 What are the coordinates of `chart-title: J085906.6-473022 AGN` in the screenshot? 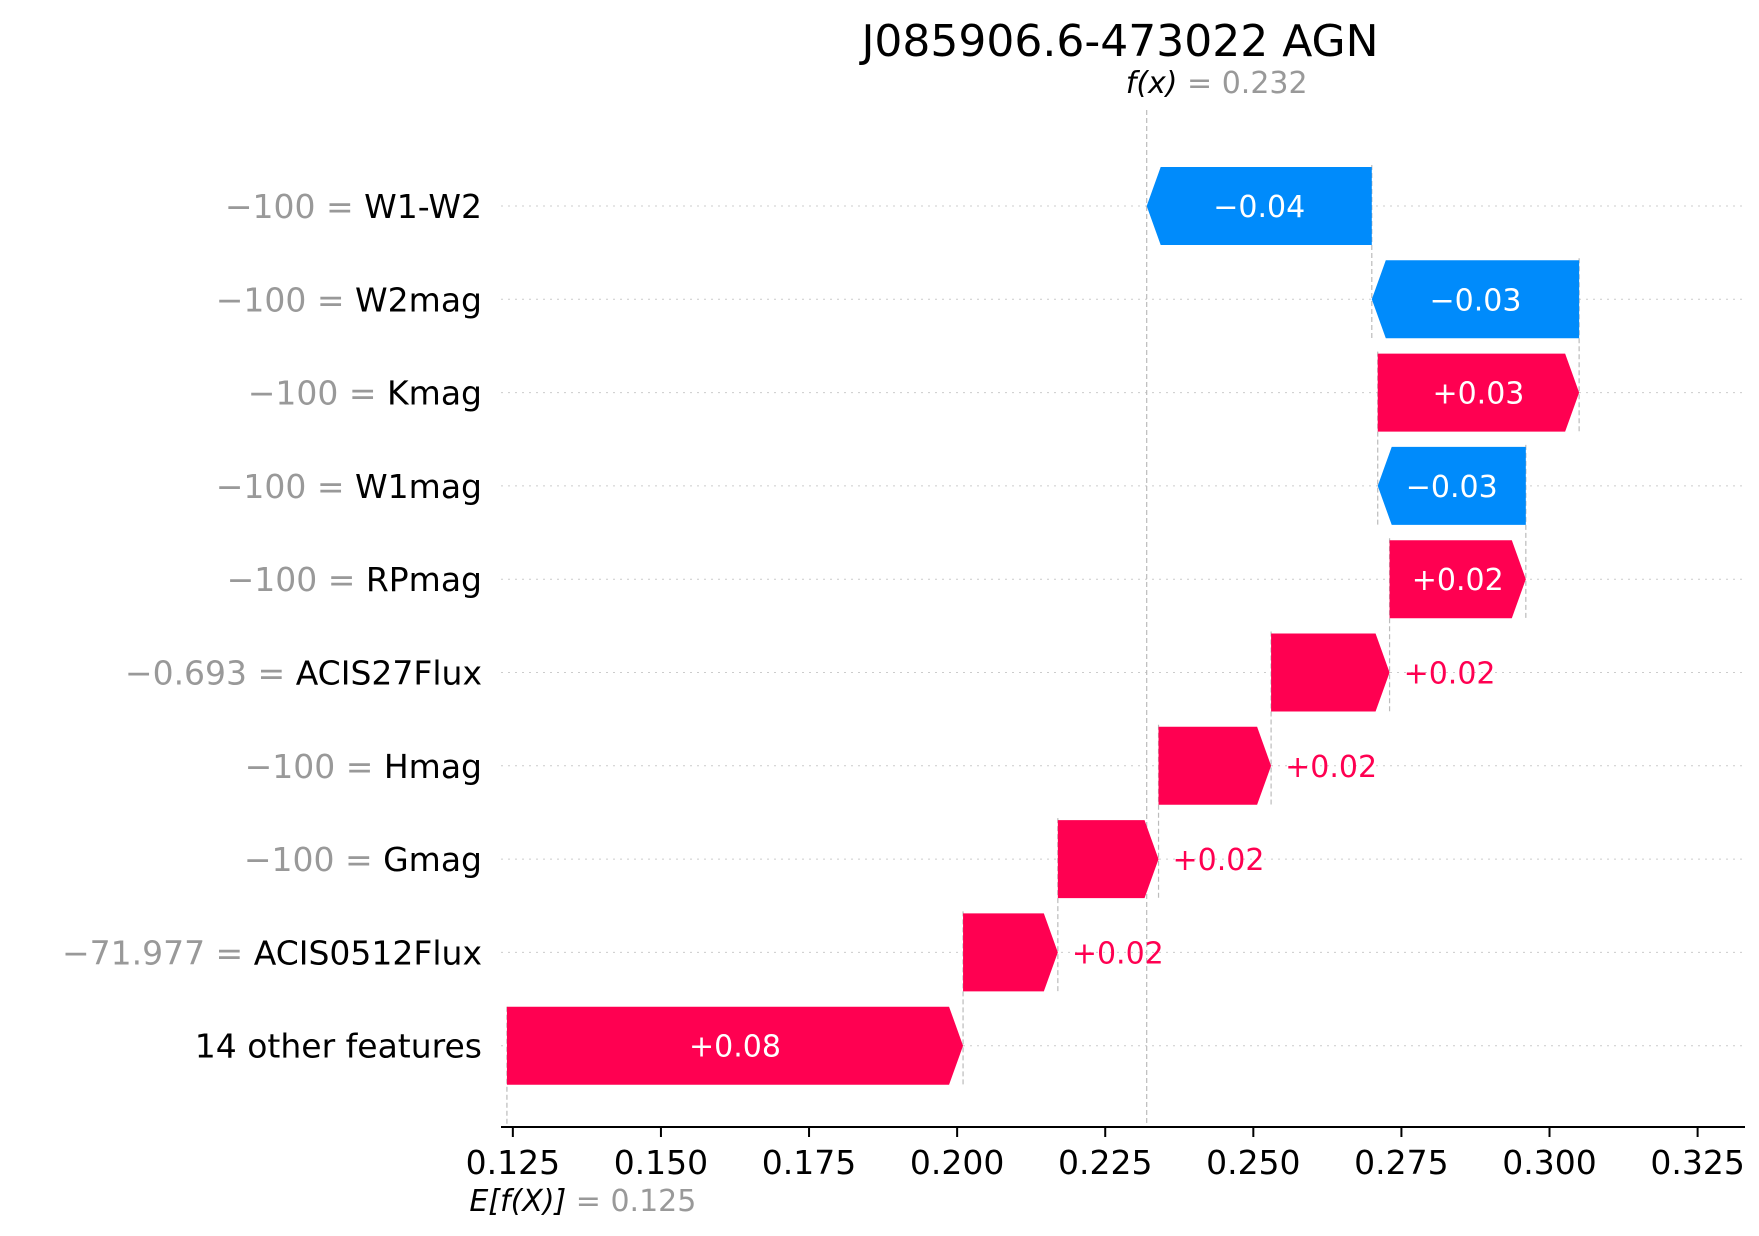 It's located at (1118, 41).